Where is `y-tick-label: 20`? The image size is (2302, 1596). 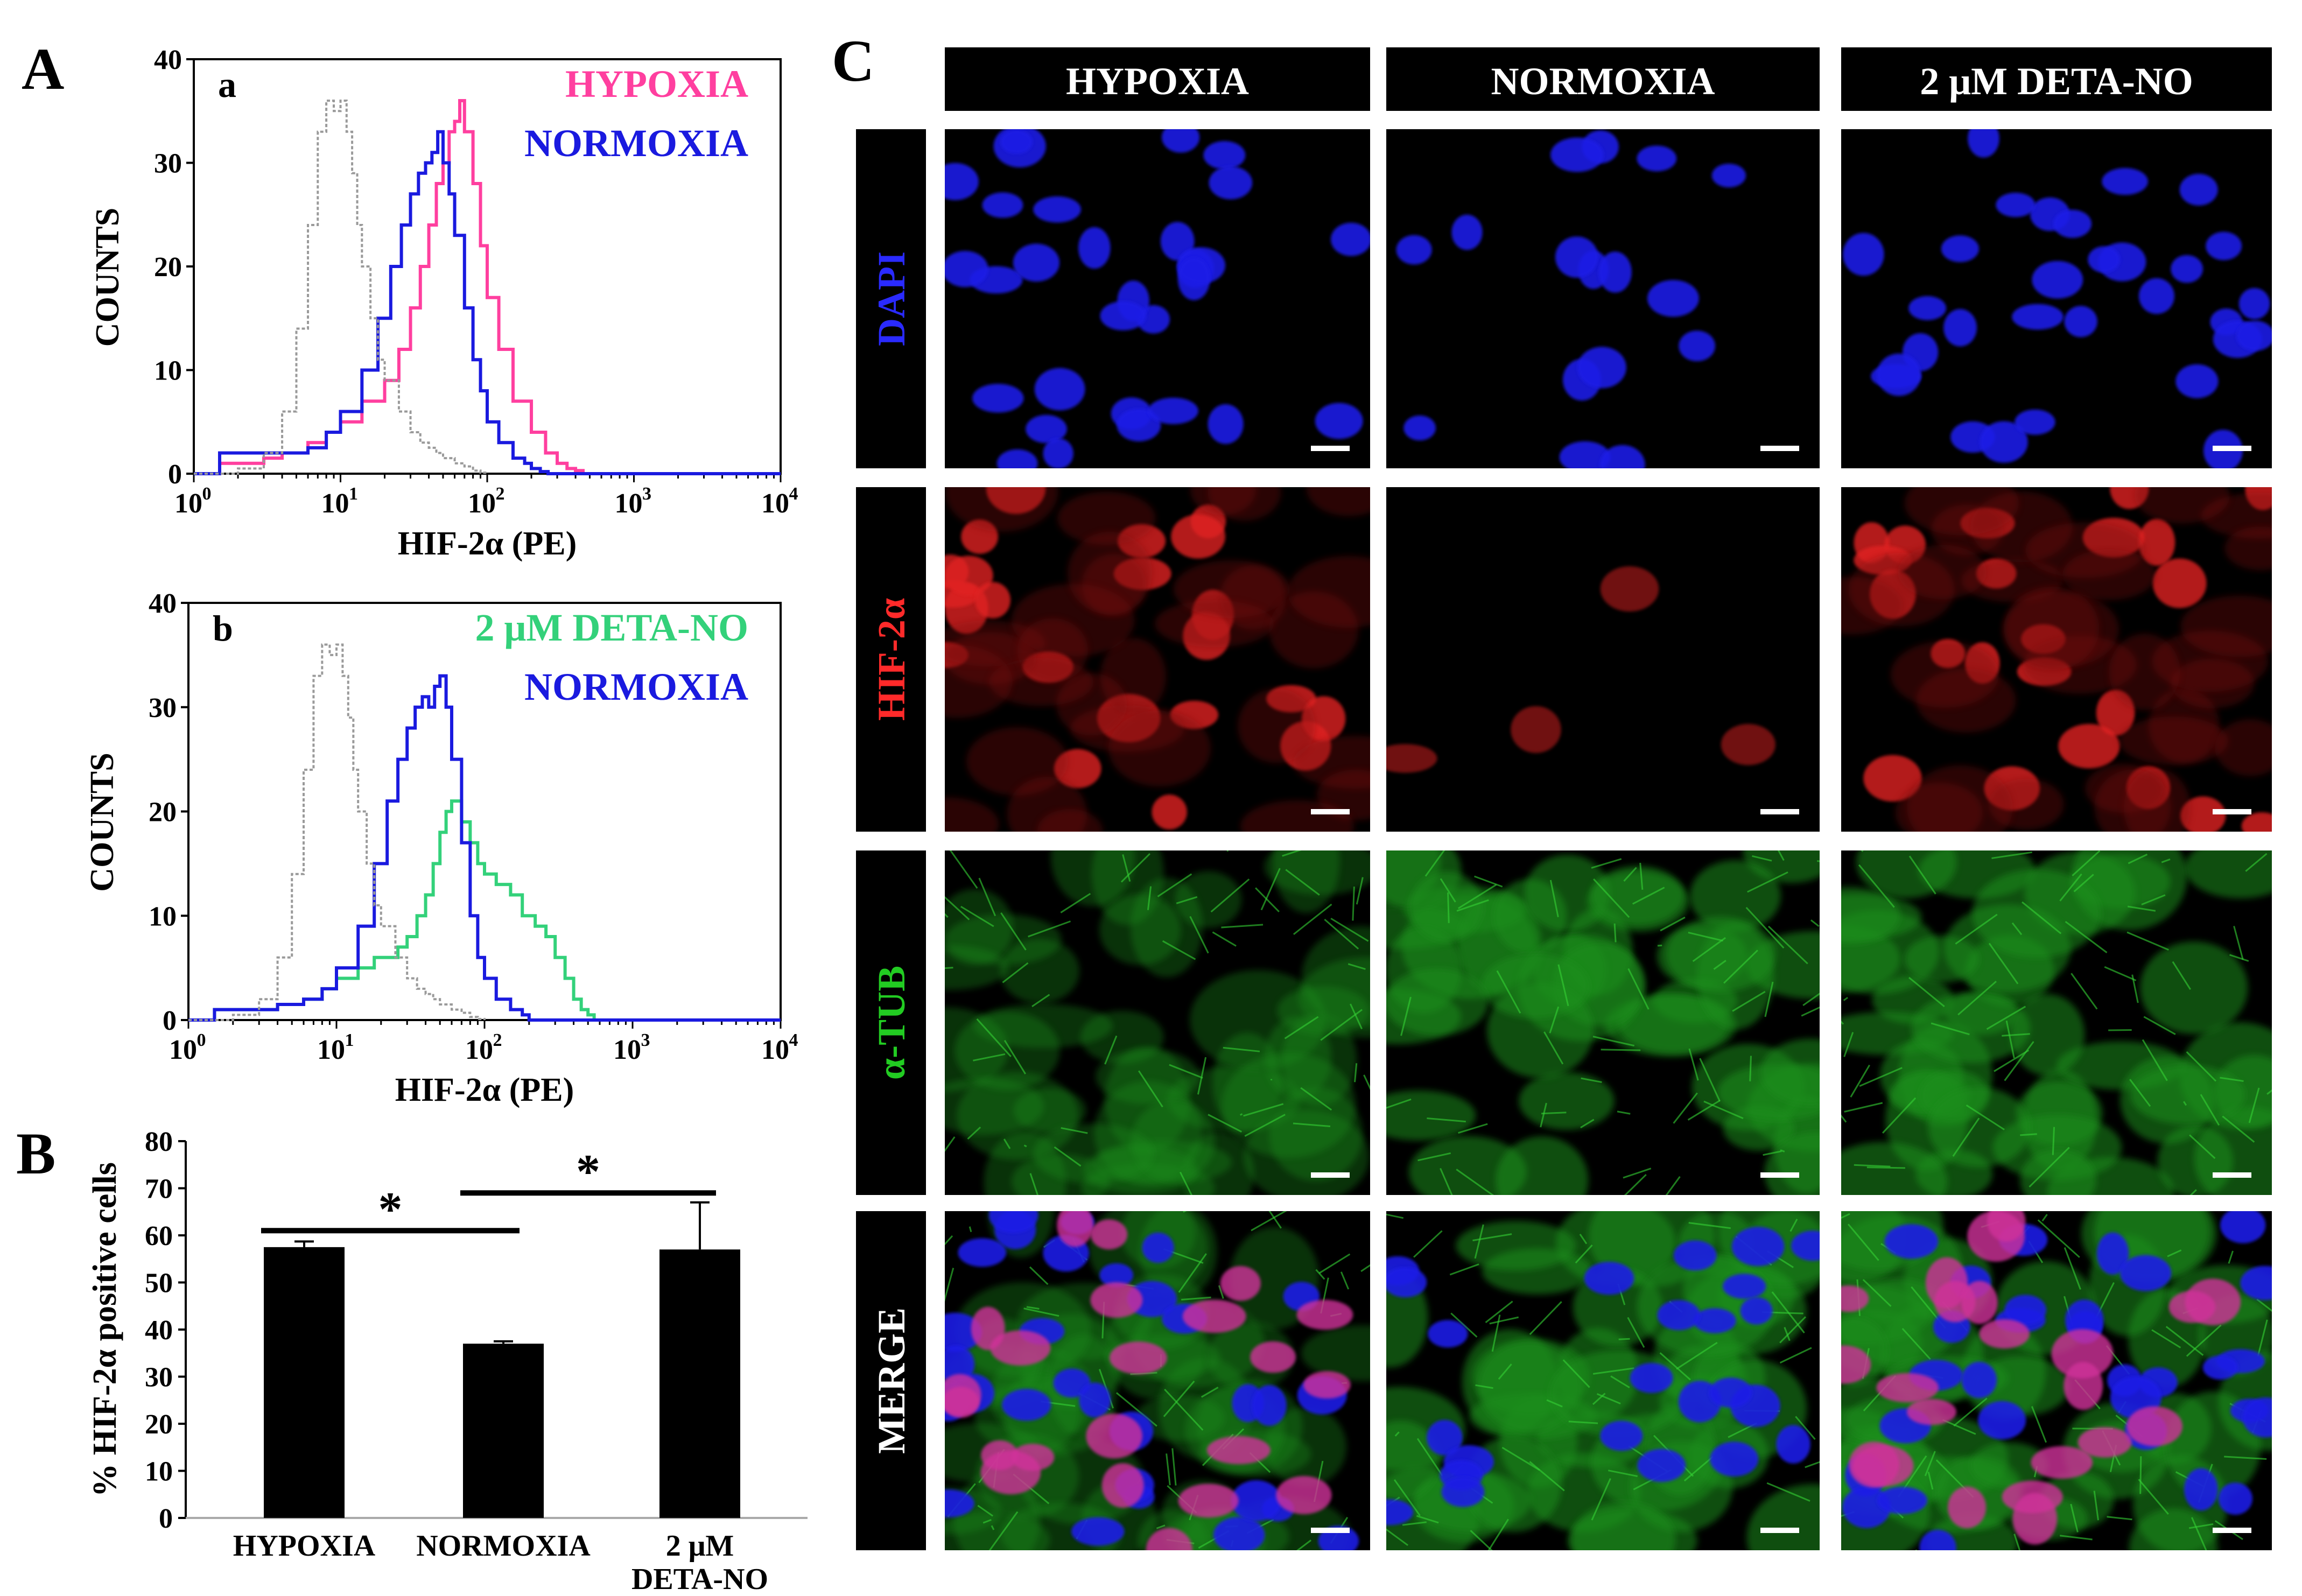
y-tick-label: 20 is located at coordinates (168, 267).